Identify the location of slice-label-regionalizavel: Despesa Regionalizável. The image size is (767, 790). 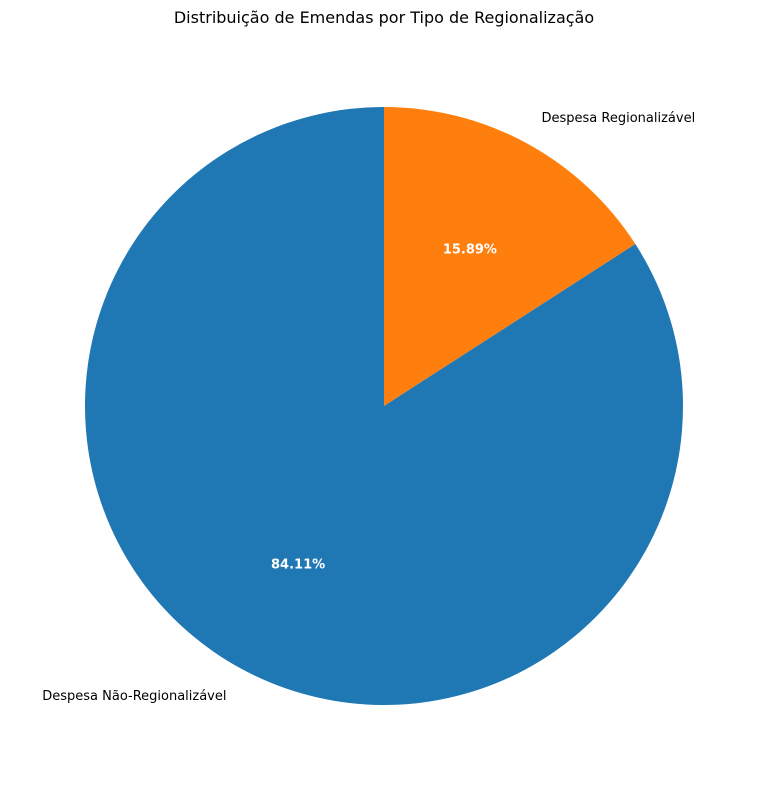
(619, 118).